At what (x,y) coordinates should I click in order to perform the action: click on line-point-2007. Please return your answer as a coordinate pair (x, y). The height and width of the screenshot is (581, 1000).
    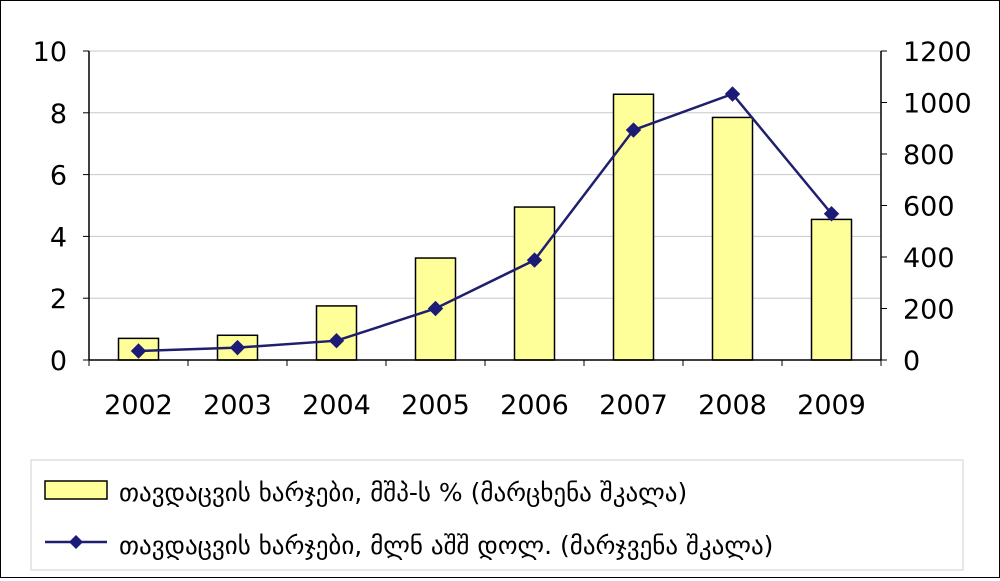
    Looking at the image, I should click on (633, 130).